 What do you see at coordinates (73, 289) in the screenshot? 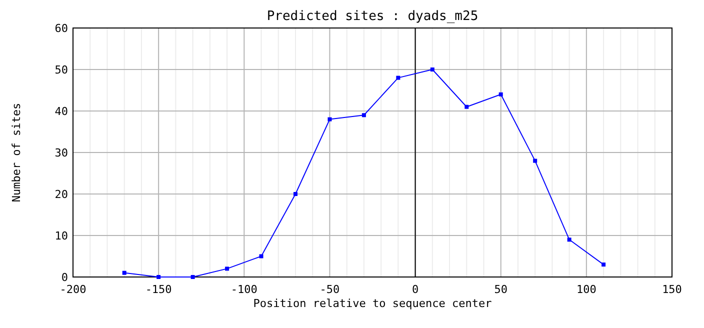
I see `x-tick-label: -200` at bounding box center [73, 289].